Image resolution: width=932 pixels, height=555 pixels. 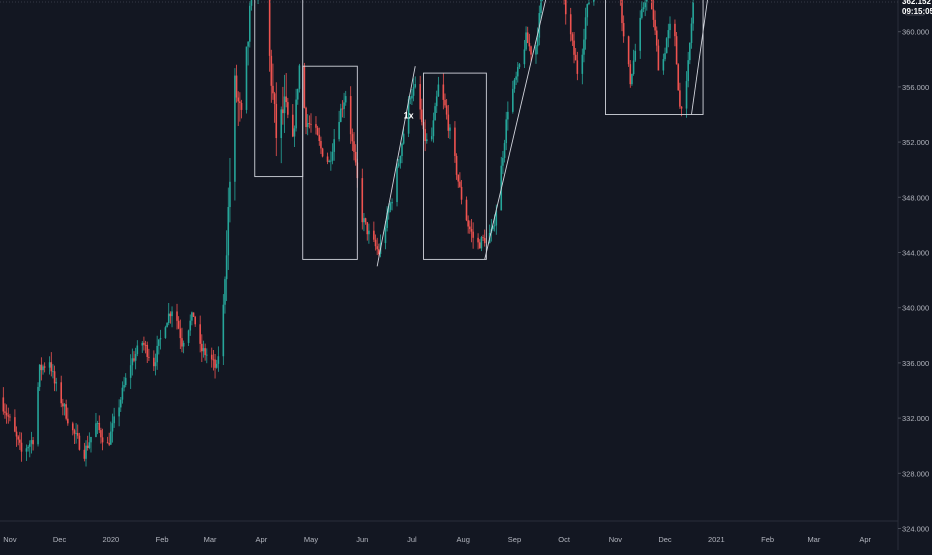 I want to click on multiplier-label: 1x, so click(x=409, y=116).